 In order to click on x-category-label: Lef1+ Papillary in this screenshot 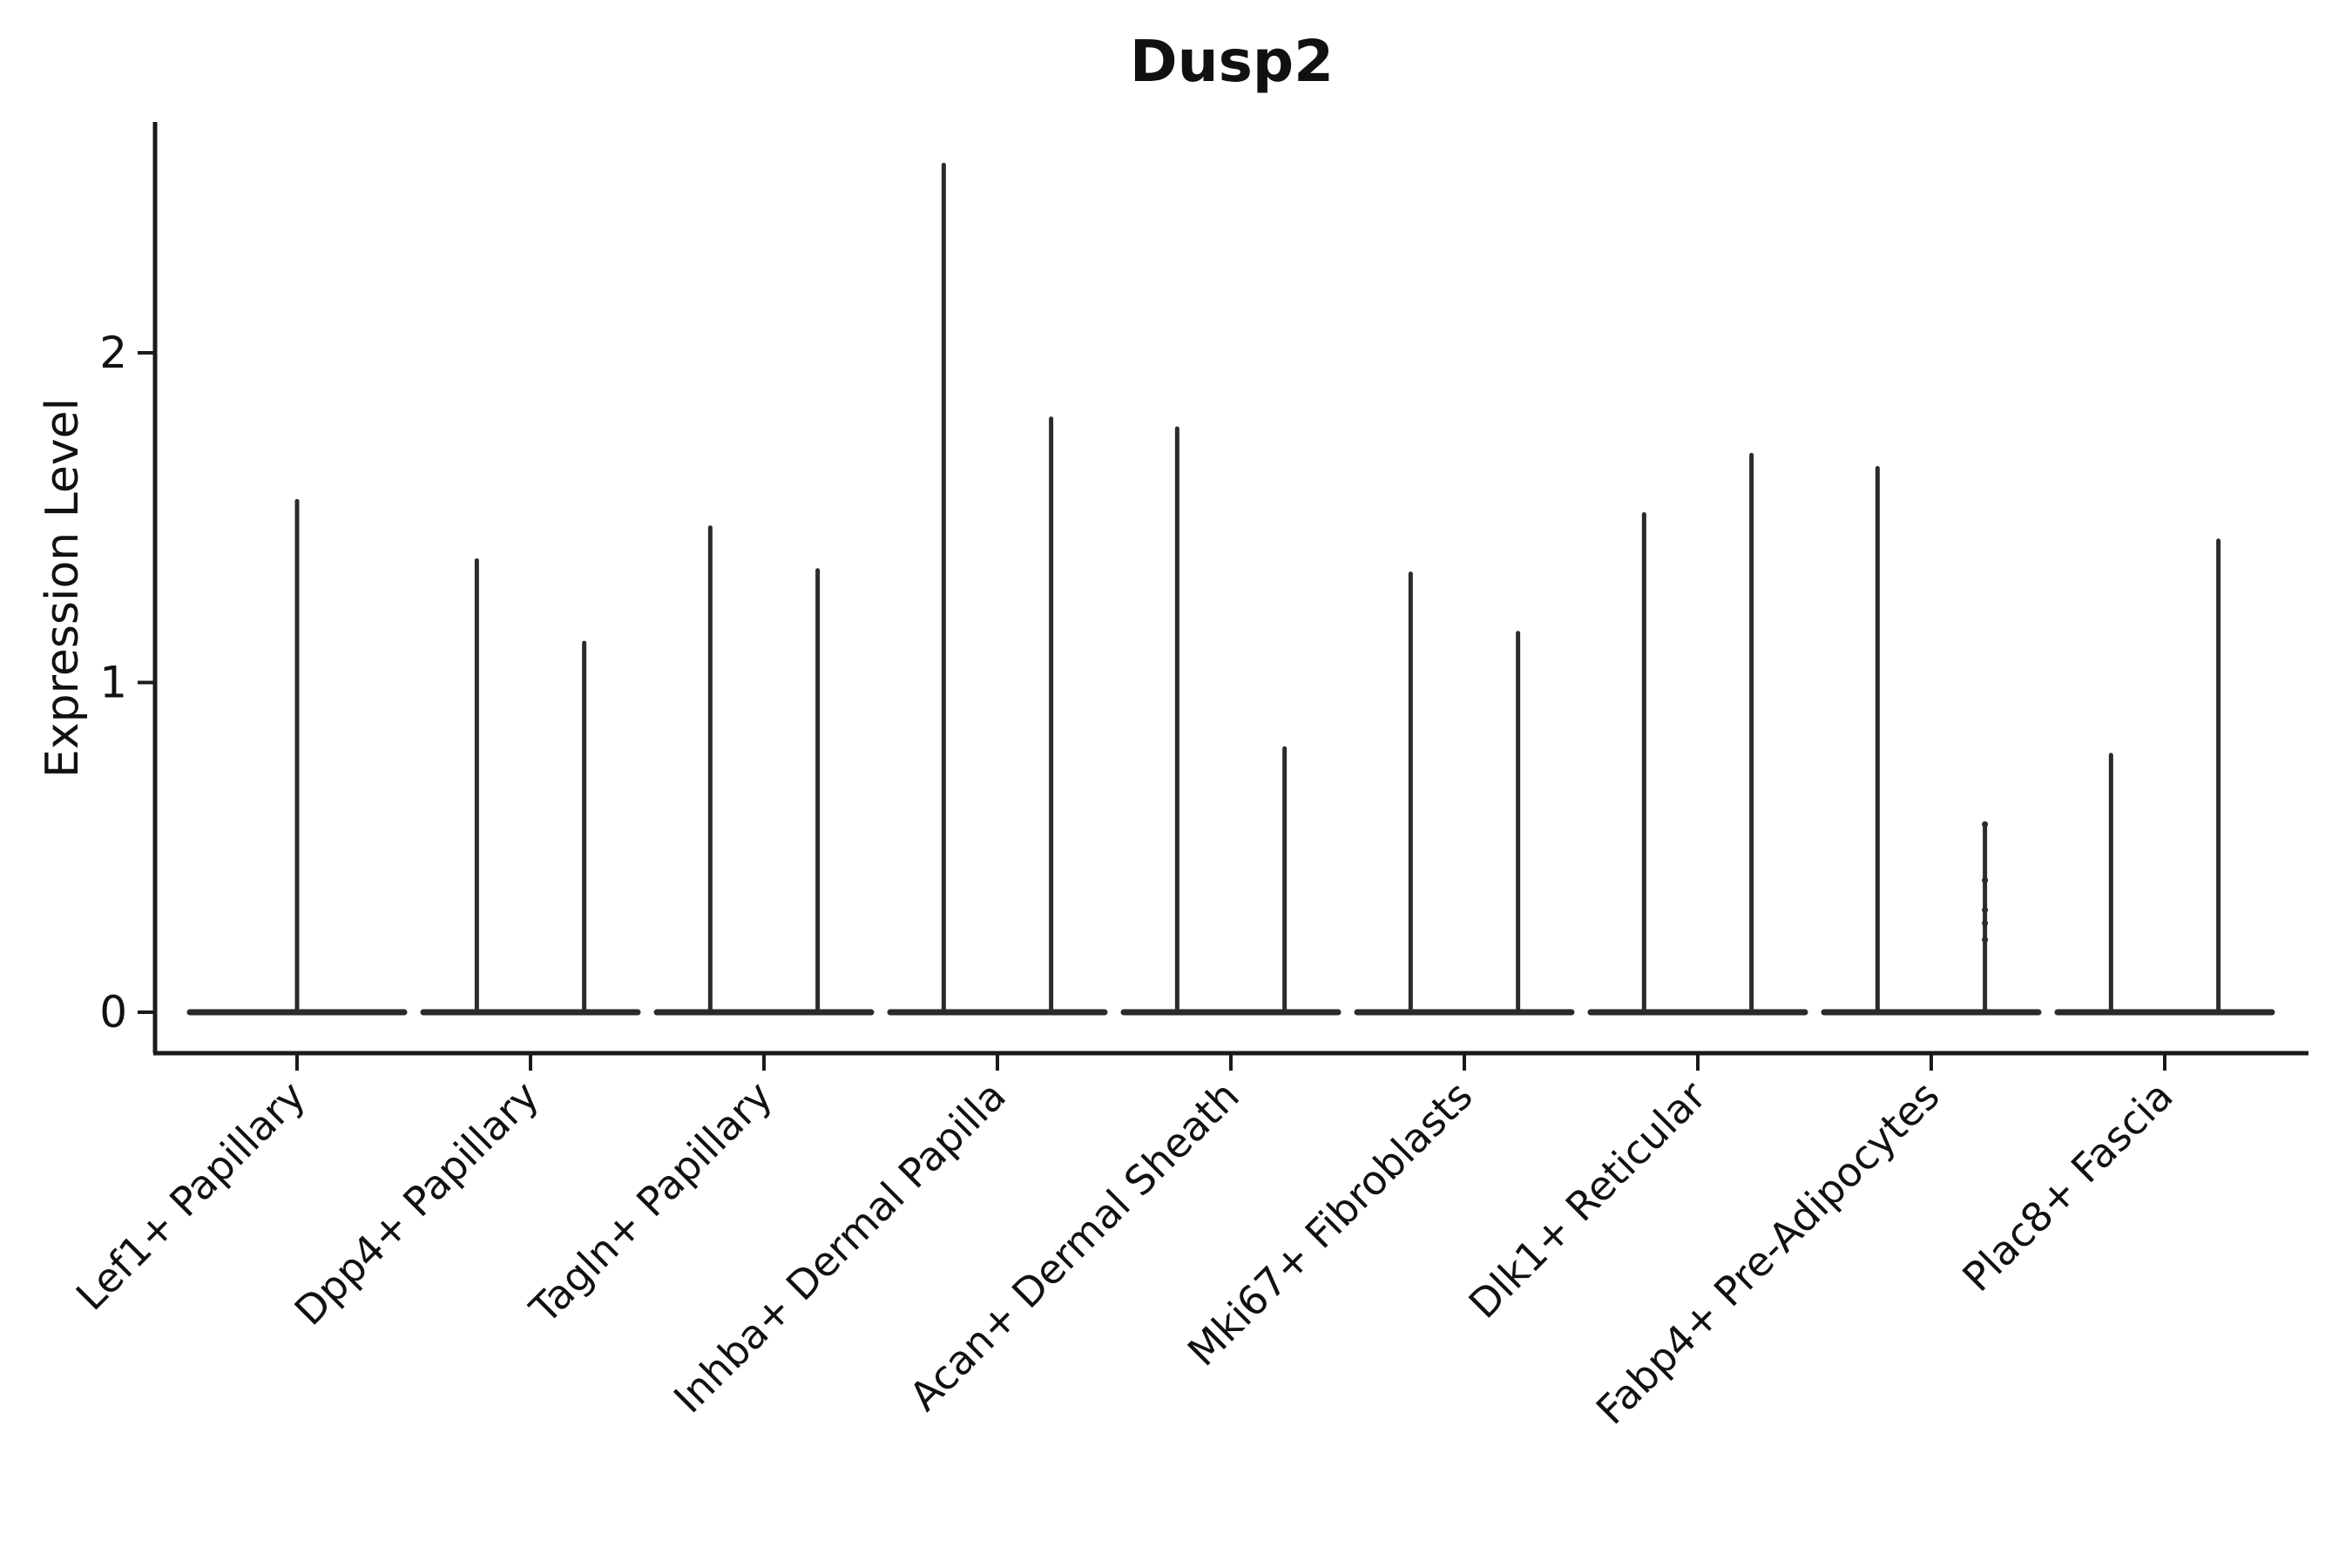, I will do `click(190, 1196)`.